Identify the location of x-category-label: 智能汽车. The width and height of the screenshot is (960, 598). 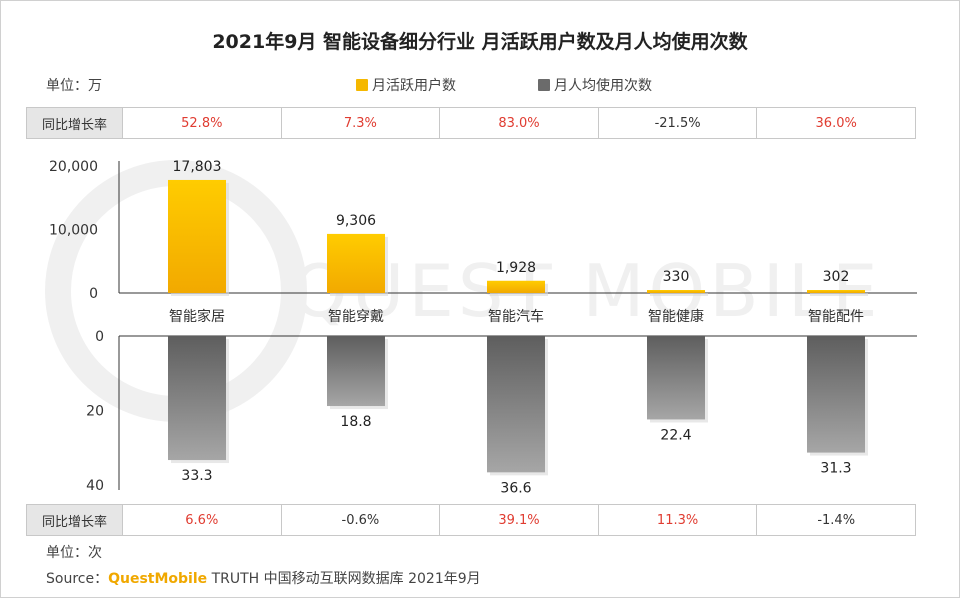
(516, 316).